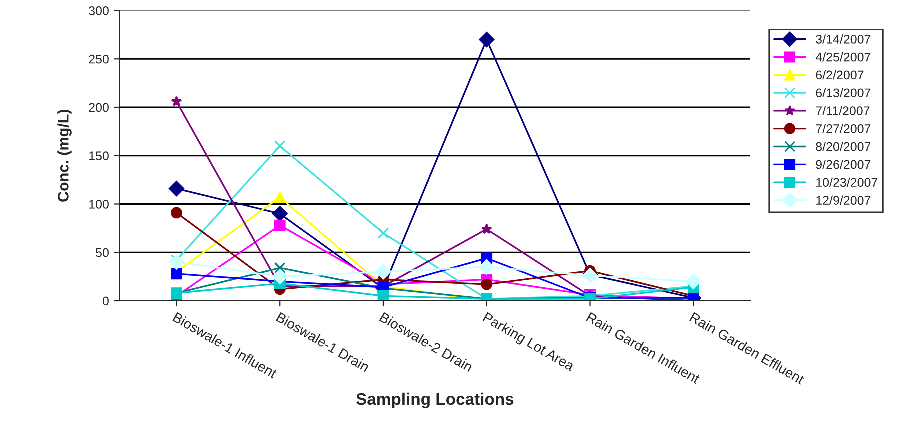 This screenshot has width=922, height=430. I want to click on legend-label: 6/2/2007, so click(840, 75).